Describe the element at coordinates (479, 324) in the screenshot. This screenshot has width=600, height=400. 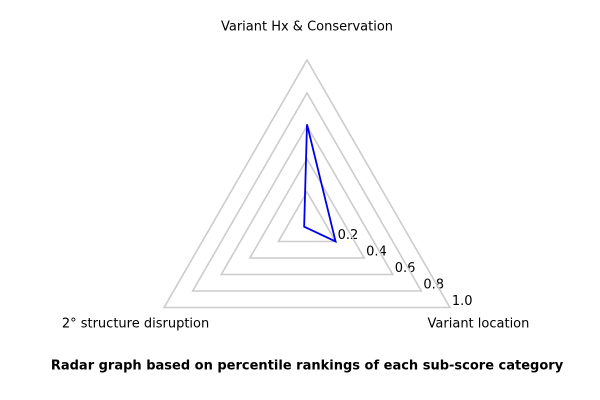
I see `axis-label: Variant location` at that location.